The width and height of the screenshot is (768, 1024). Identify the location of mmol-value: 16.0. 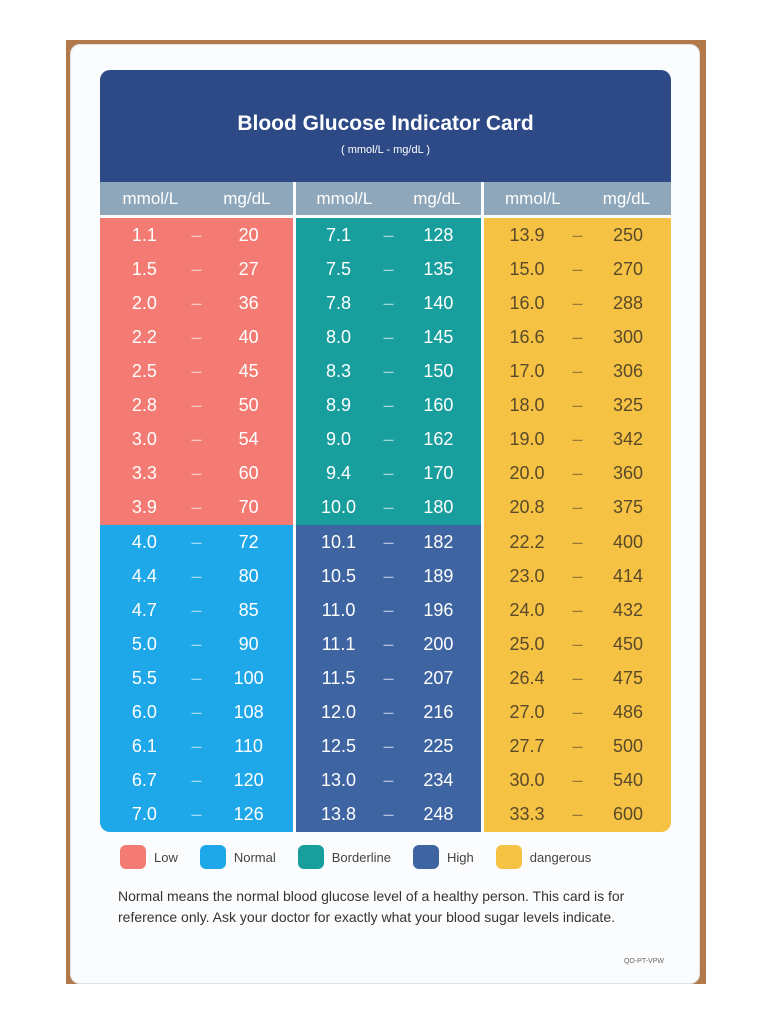
(527, 302).